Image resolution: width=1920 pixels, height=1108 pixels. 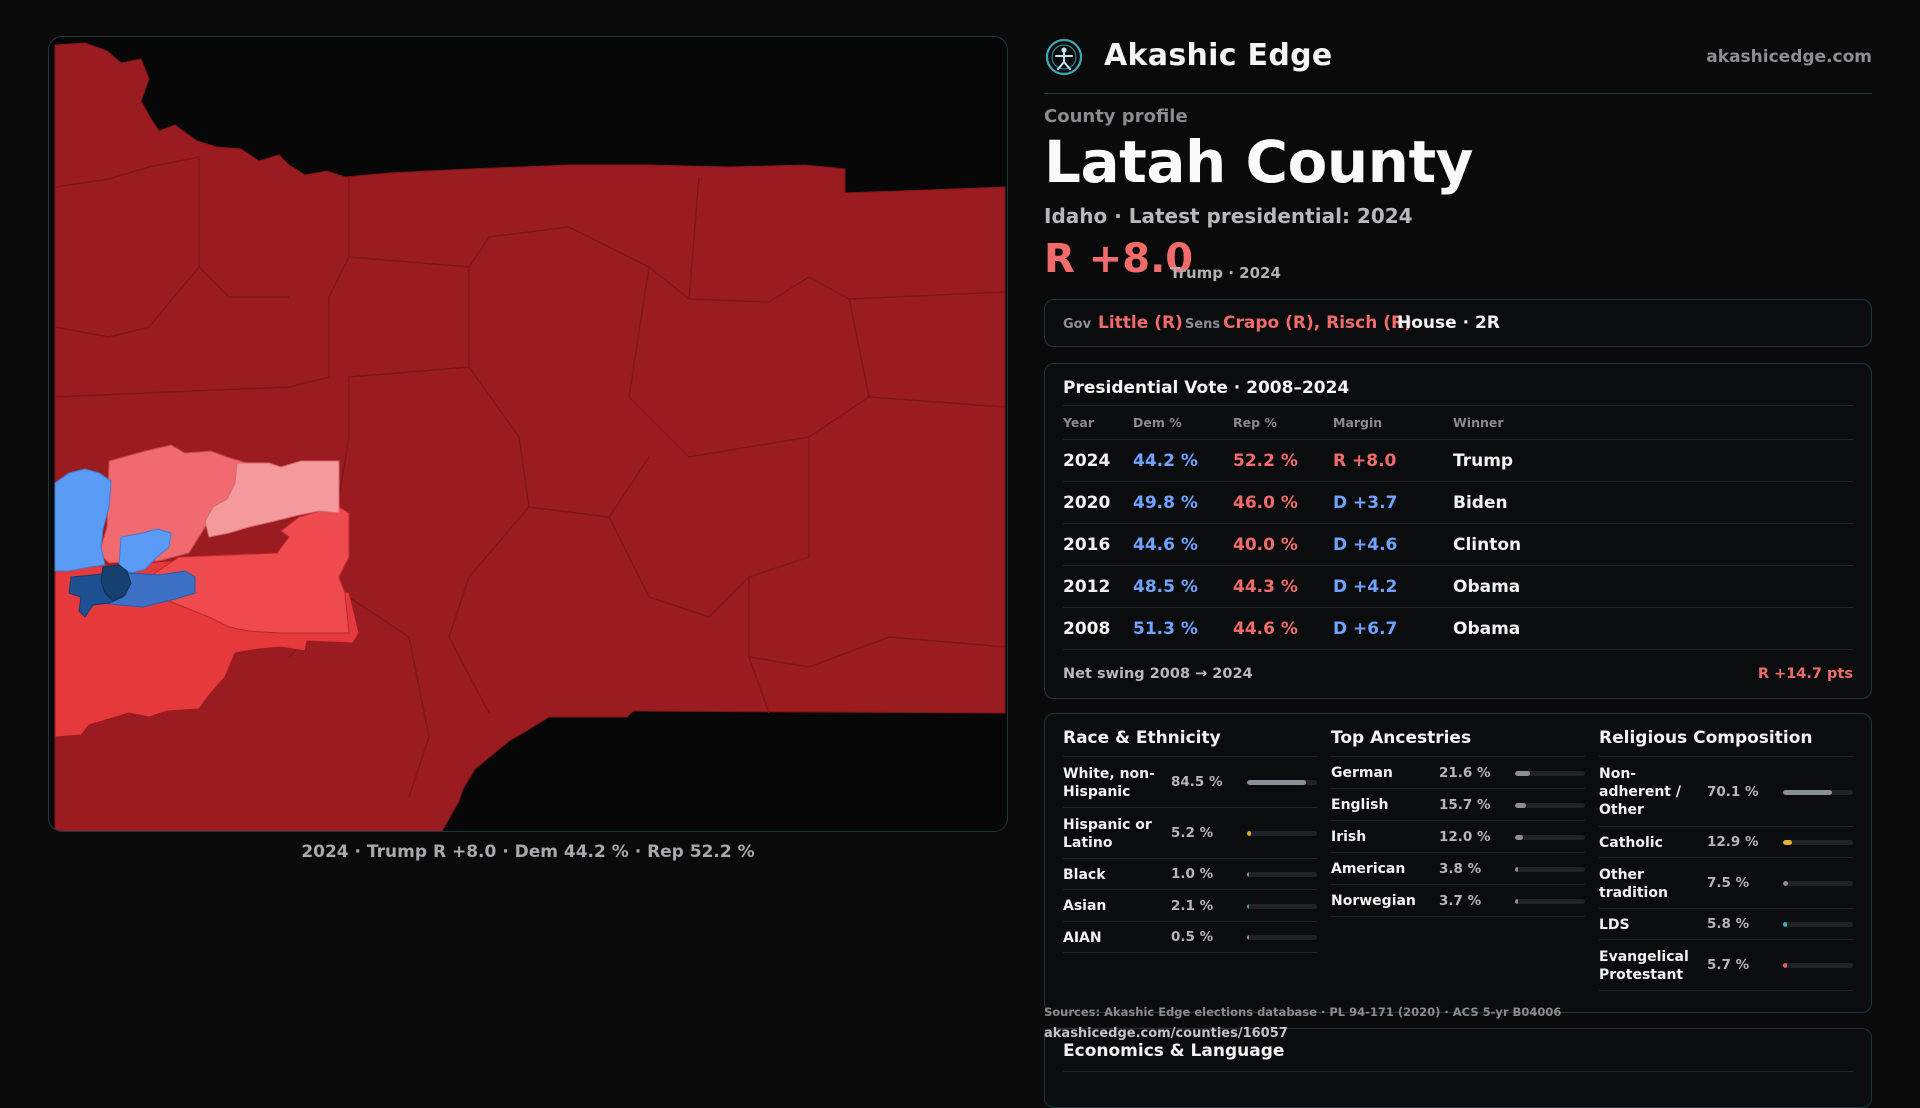 I want to click on demographic-row: Asian 2.1 %, so click(x=1190, y=906).